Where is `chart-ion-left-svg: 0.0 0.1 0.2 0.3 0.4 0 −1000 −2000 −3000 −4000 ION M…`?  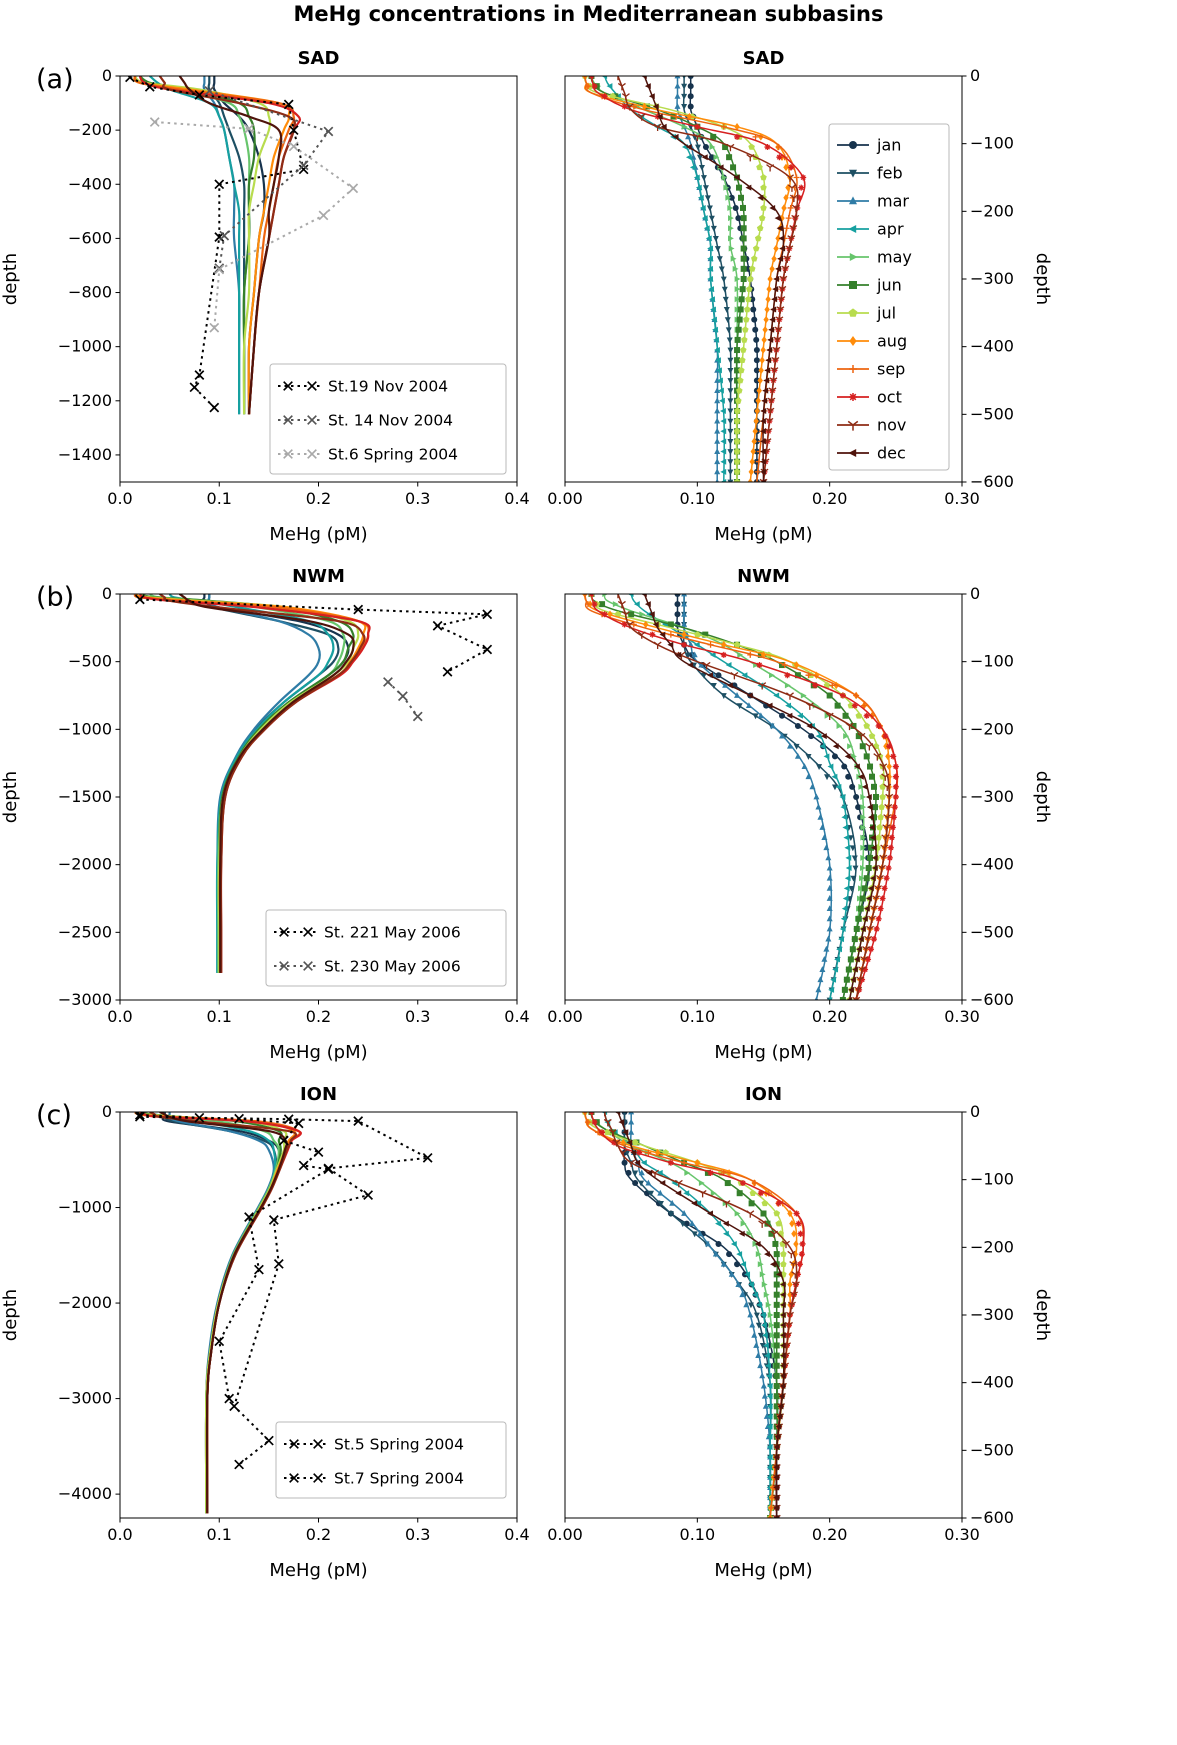
chart-ion-left-svg: 0.0 0.1 0.2 0.3 0.4 0 −1000 −2000 −3000 −4000 ION M… is located at coordinates (265, 1332).